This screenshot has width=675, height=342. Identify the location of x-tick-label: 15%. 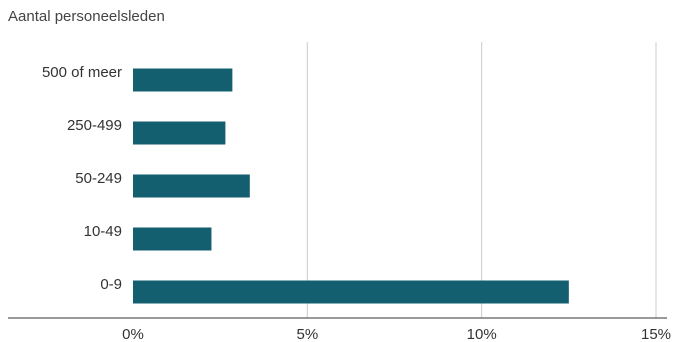
(656, 334).